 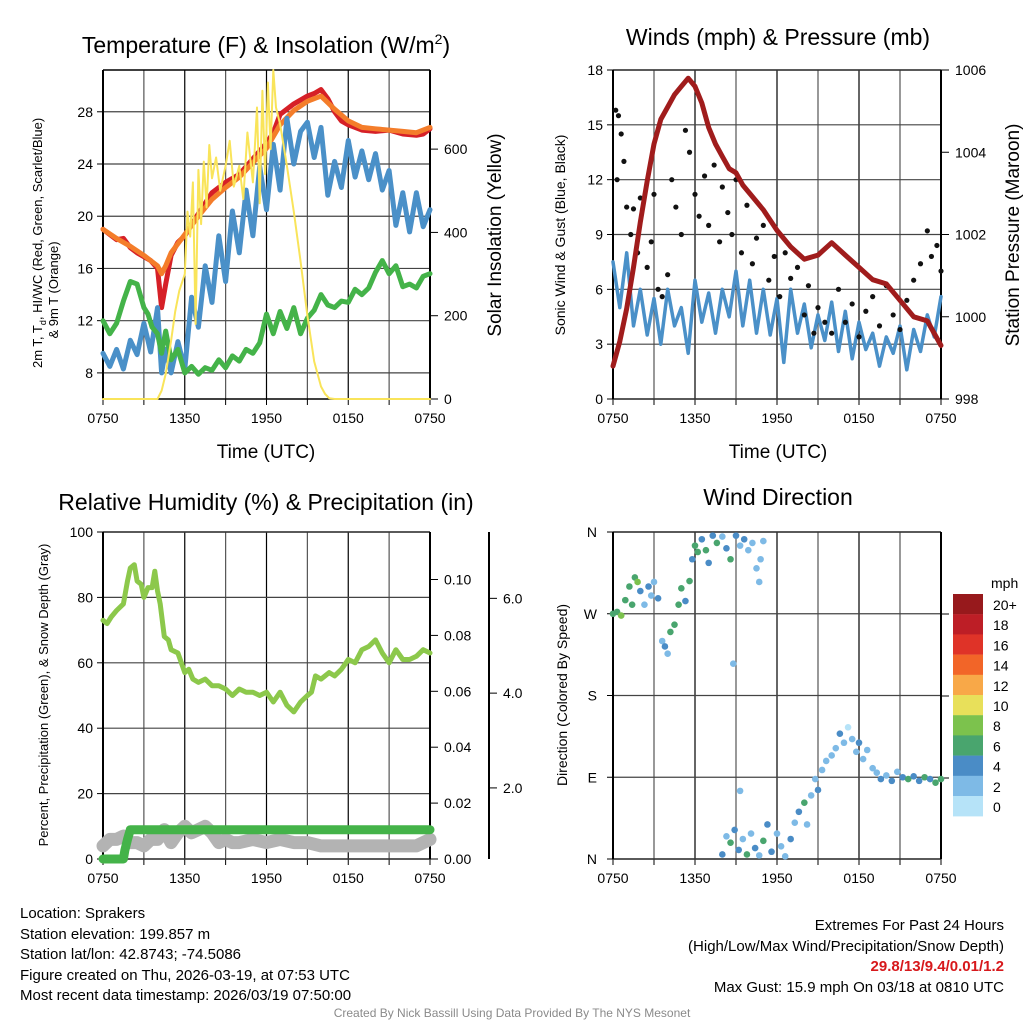 I want to click on y2-tick-label: 0.00, so click(x=457, y=859).